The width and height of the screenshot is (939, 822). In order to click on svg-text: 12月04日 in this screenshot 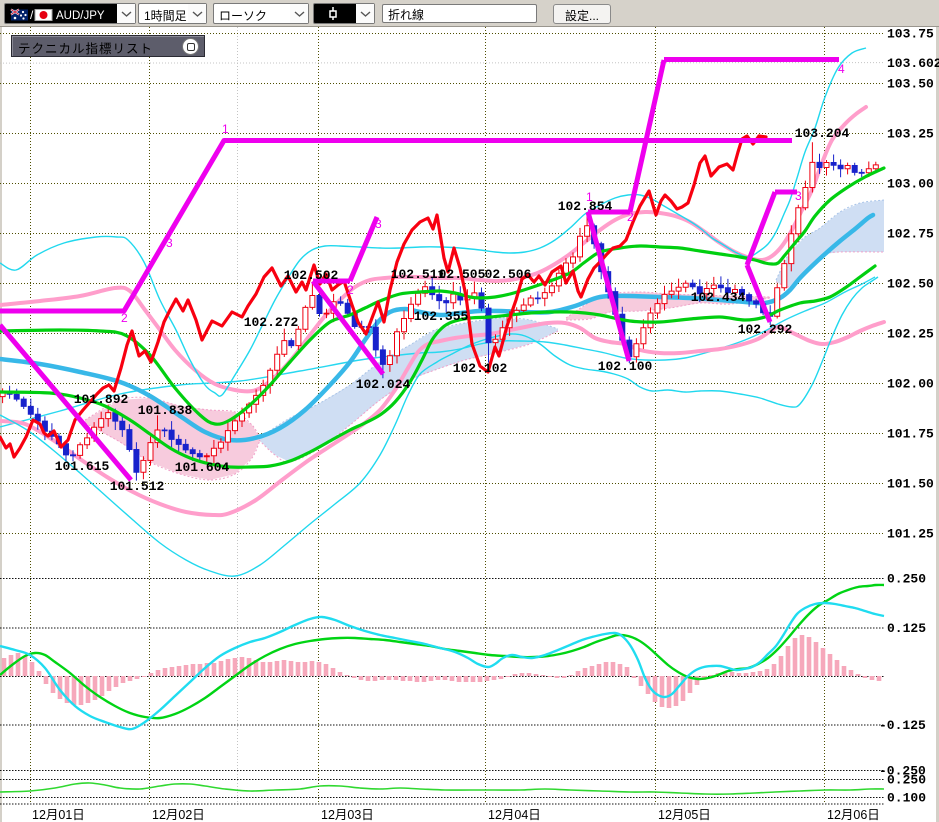, I will do `click(514, 815)`.